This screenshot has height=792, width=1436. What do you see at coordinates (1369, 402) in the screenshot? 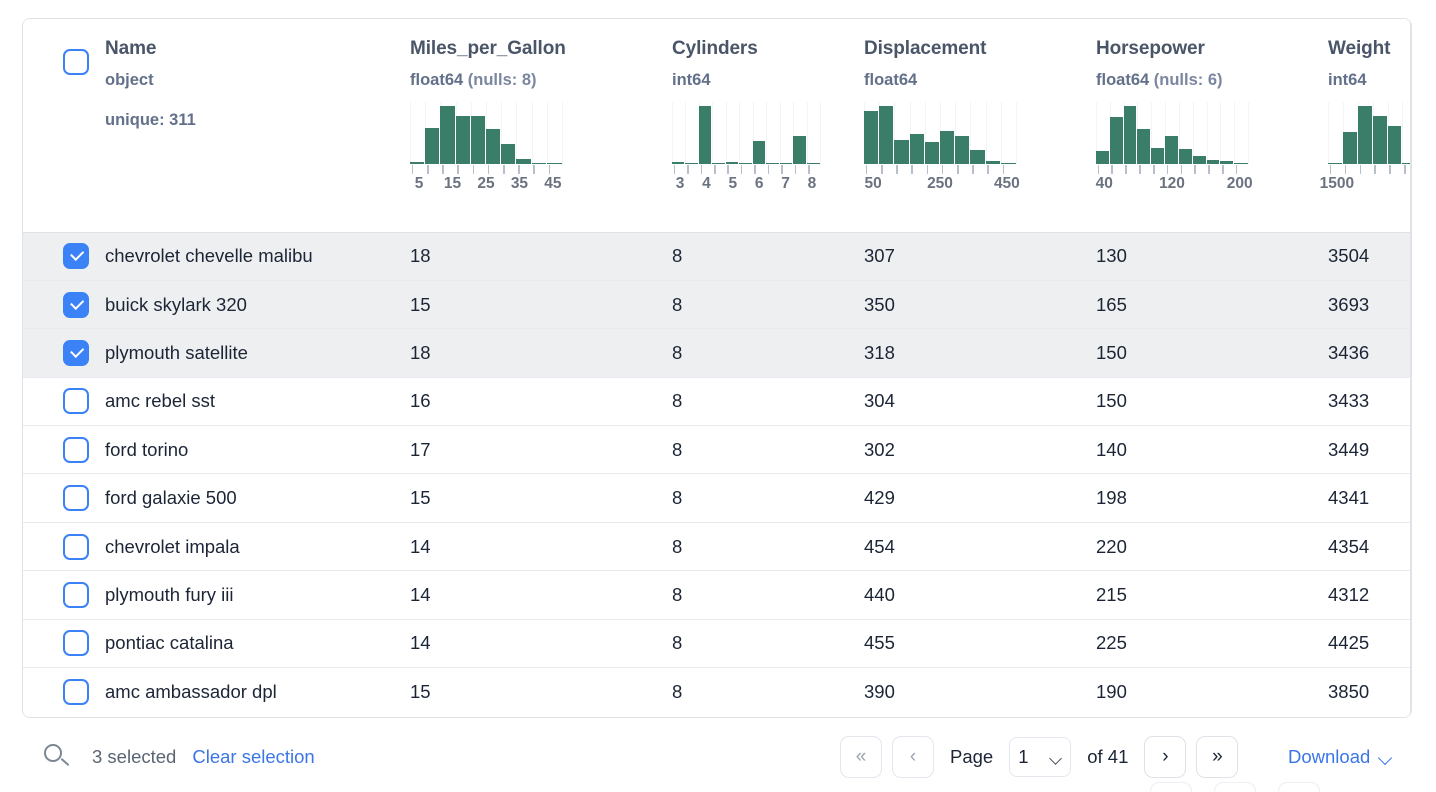
I see `cell-weight-value: 3433` at bounding box center [1369, 402].